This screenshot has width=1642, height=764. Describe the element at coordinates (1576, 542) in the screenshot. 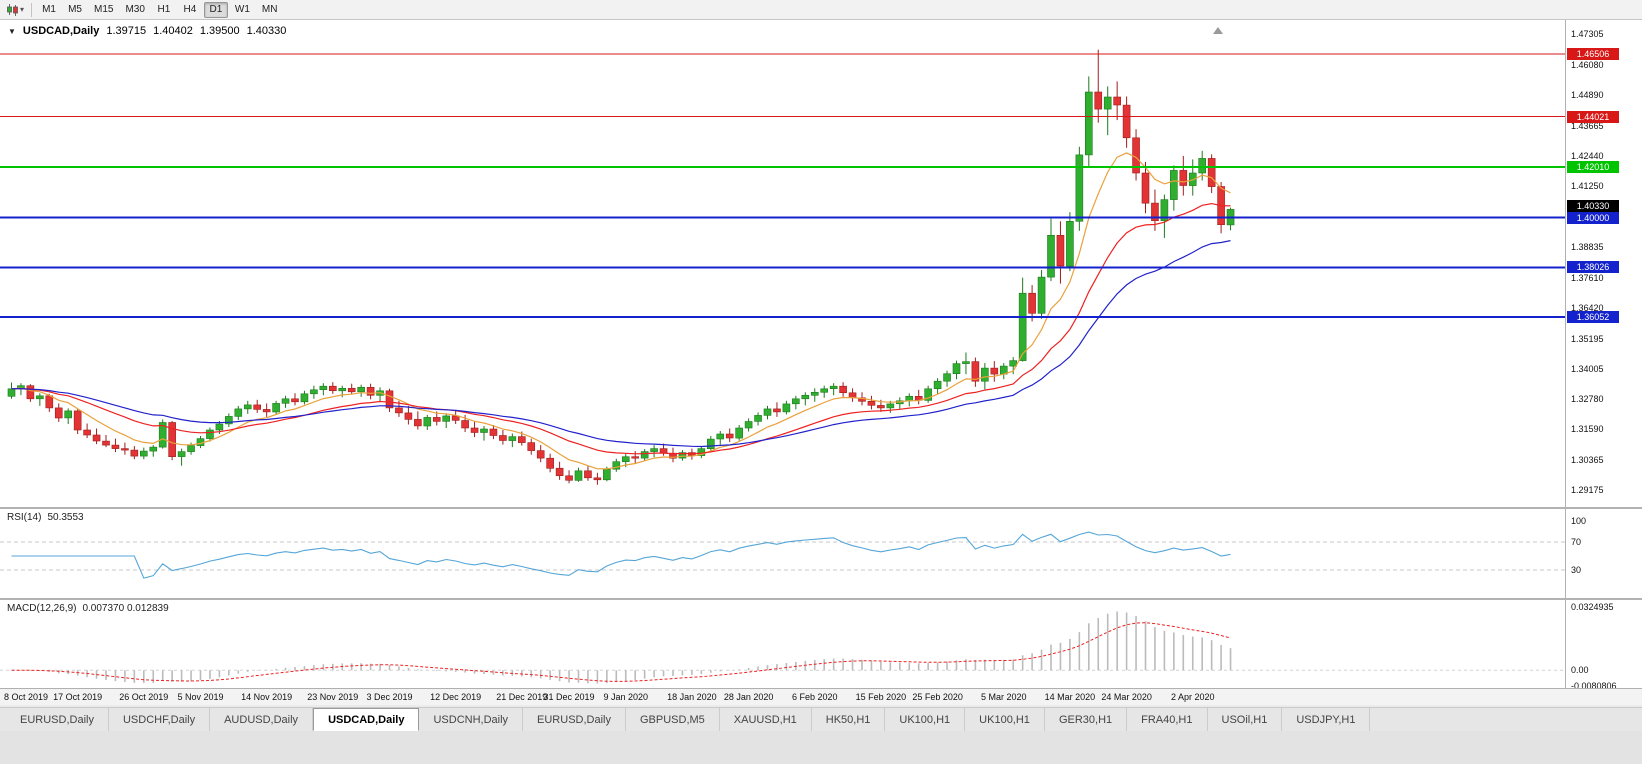

I see `rsi-axis-label: 70` at that location.